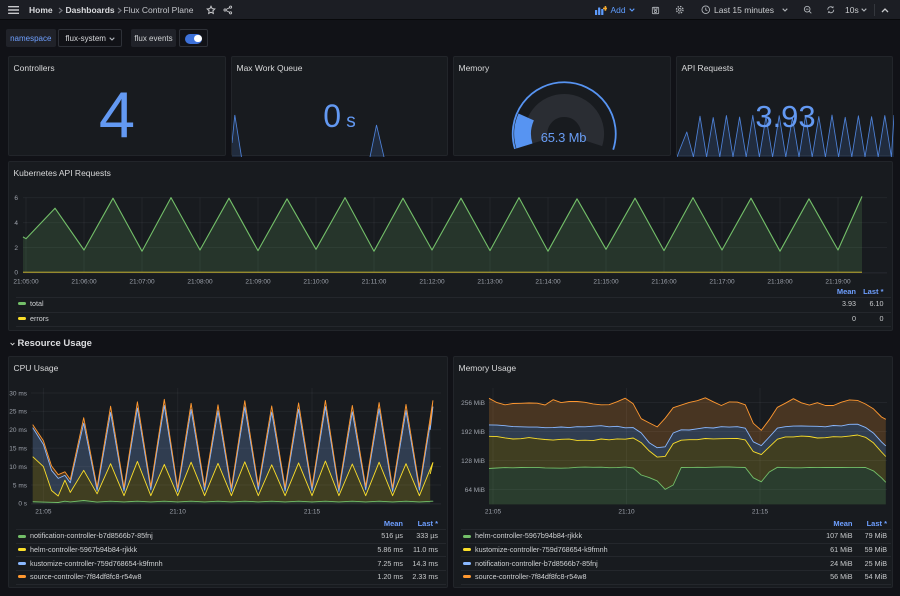 Image resolution: width=900 pixels, height=596 pixels. I want to click on svg-text: 21:10:00, so click(316, 282).